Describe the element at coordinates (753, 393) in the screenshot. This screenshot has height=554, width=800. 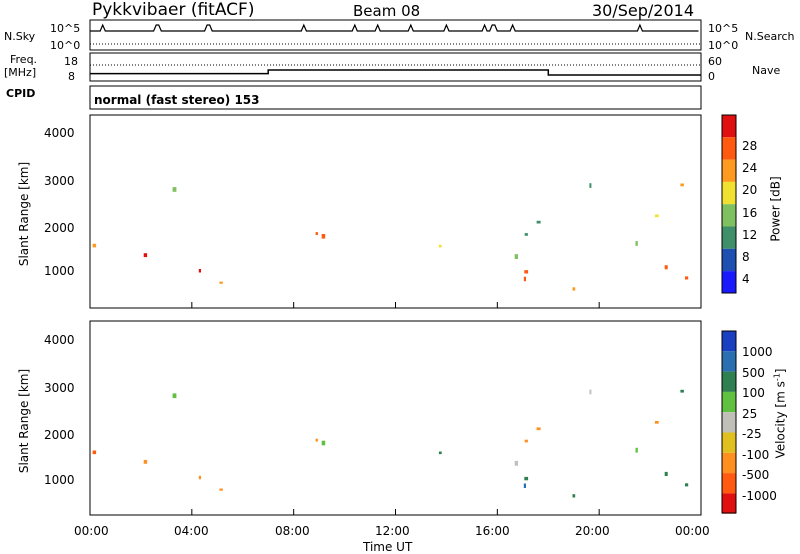
I see `vel-cbar-tick: 100` at that location.